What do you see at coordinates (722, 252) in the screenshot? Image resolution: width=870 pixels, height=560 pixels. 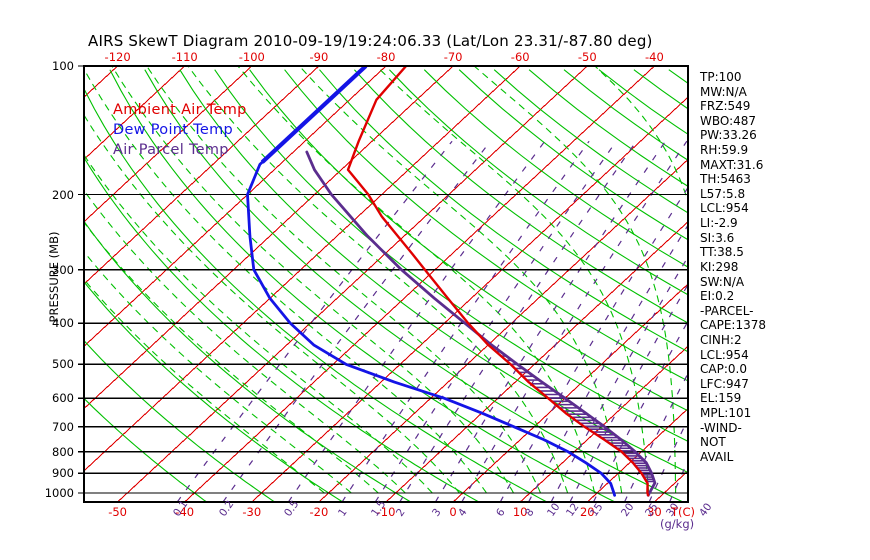 I see `sounding-index-row: TT:38.5` at bounding box center [722, 252].